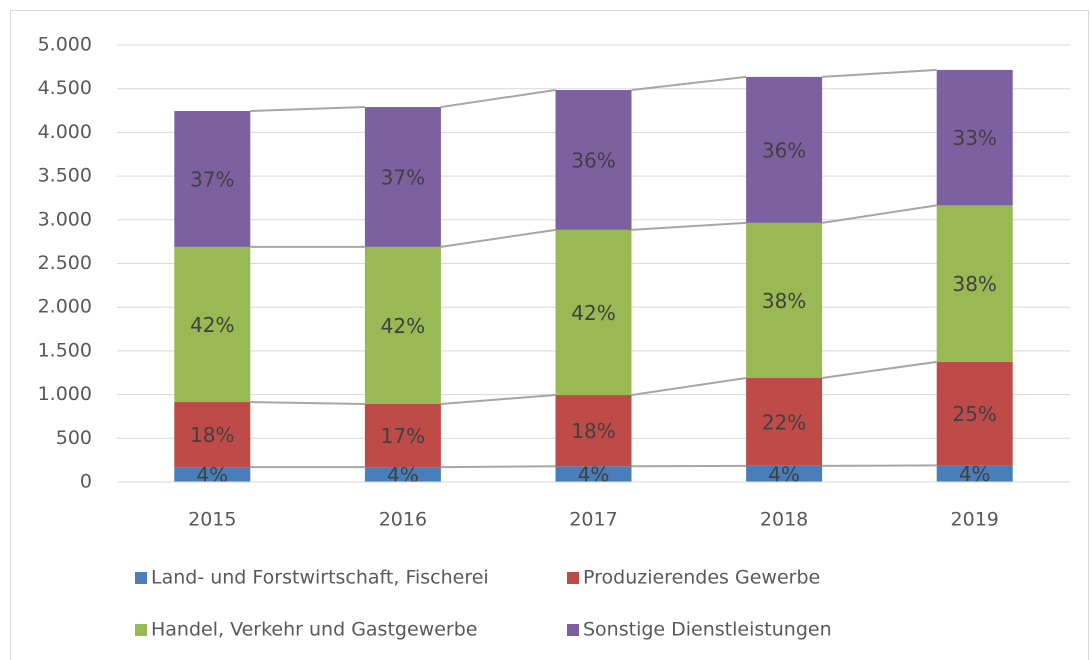  I want to click on y-tick-label: 4.000, so click(65, 132).